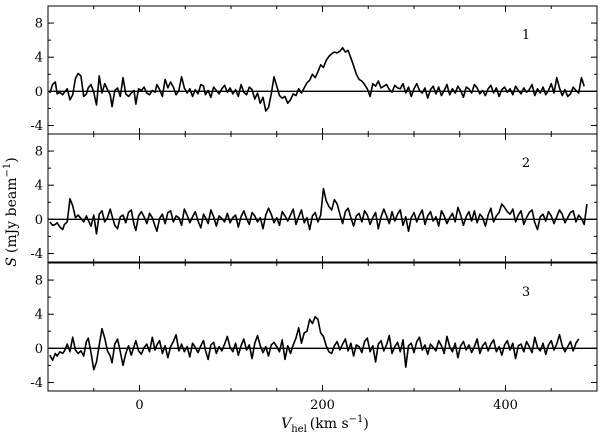 Image resolution: width=600 pixels, height=438 pixels. Describe the element at coordinates (322, 405) in the screenshot. I see `x-tick-label: 200` at that location.